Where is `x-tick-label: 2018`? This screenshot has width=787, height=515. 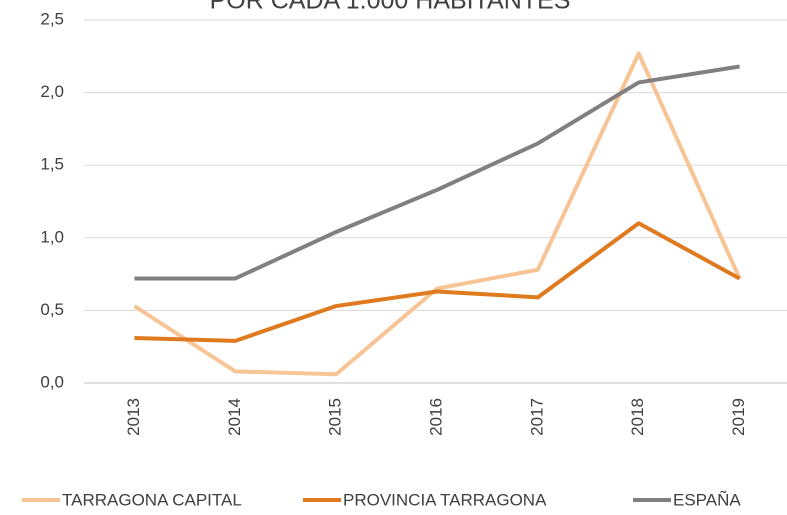 x-tick-label: 2018 is located at coordinates (637, 417).